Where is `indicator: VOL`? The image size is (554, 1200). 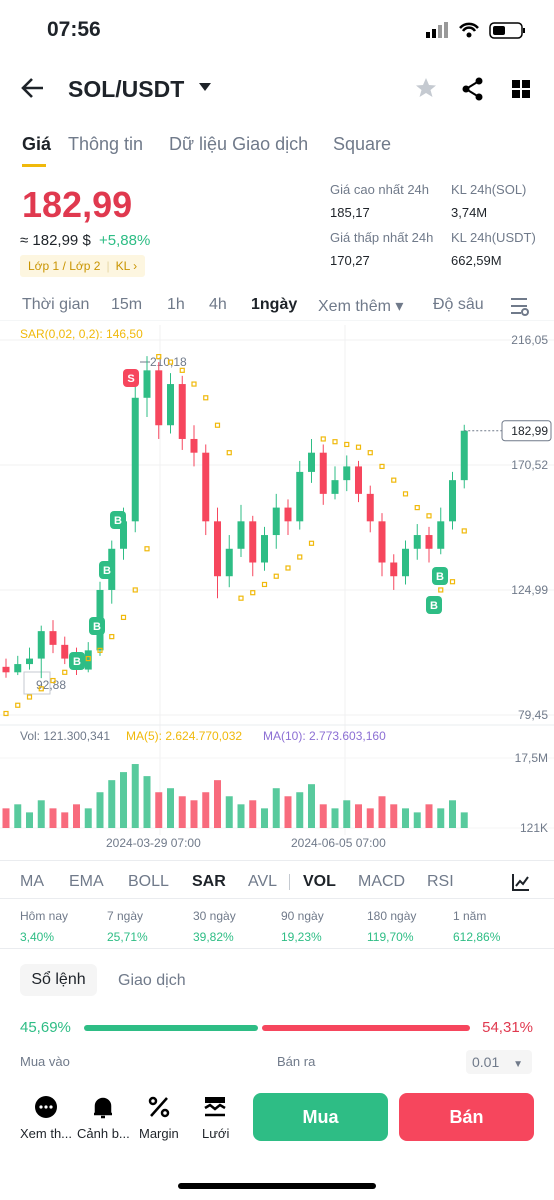 indicator: VOL is located at coordinates (319, 881).